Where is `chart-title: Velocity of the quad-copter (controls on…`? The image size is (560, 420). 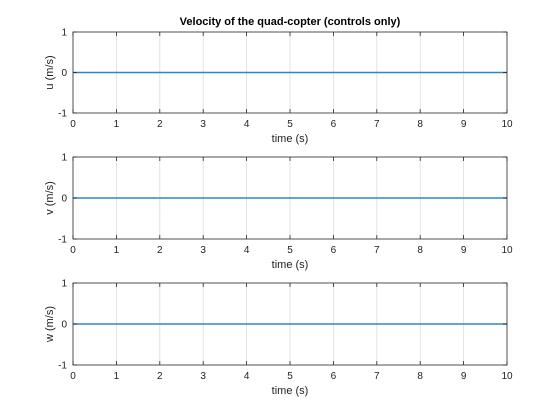
chart-title: Velocity of the quad-copter (controls on… is located at coordinates (290, 22).